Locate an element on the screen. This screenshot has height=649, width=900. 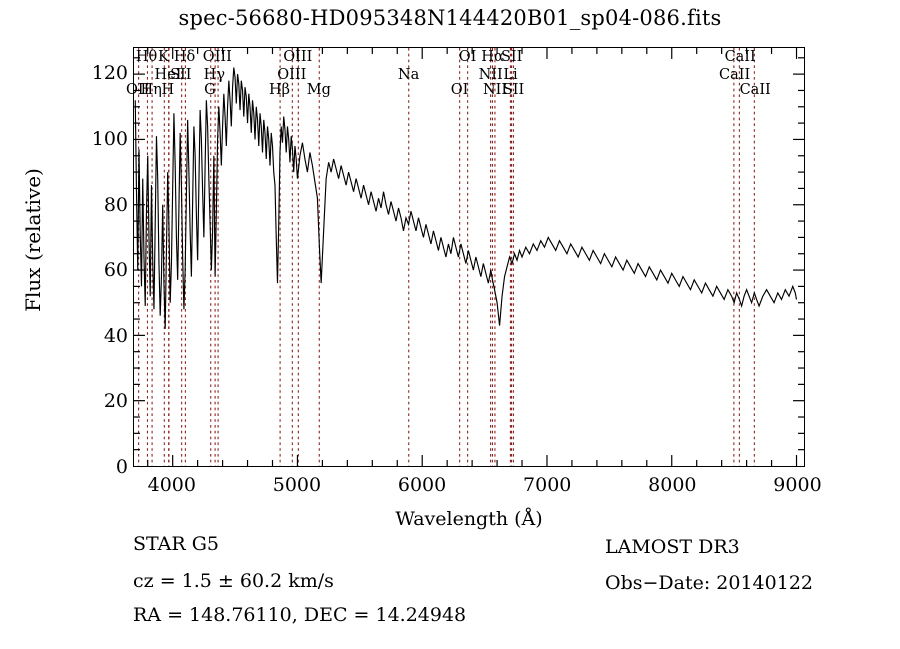
spectral-line-label: Mg is located at coordinates (318, 90).